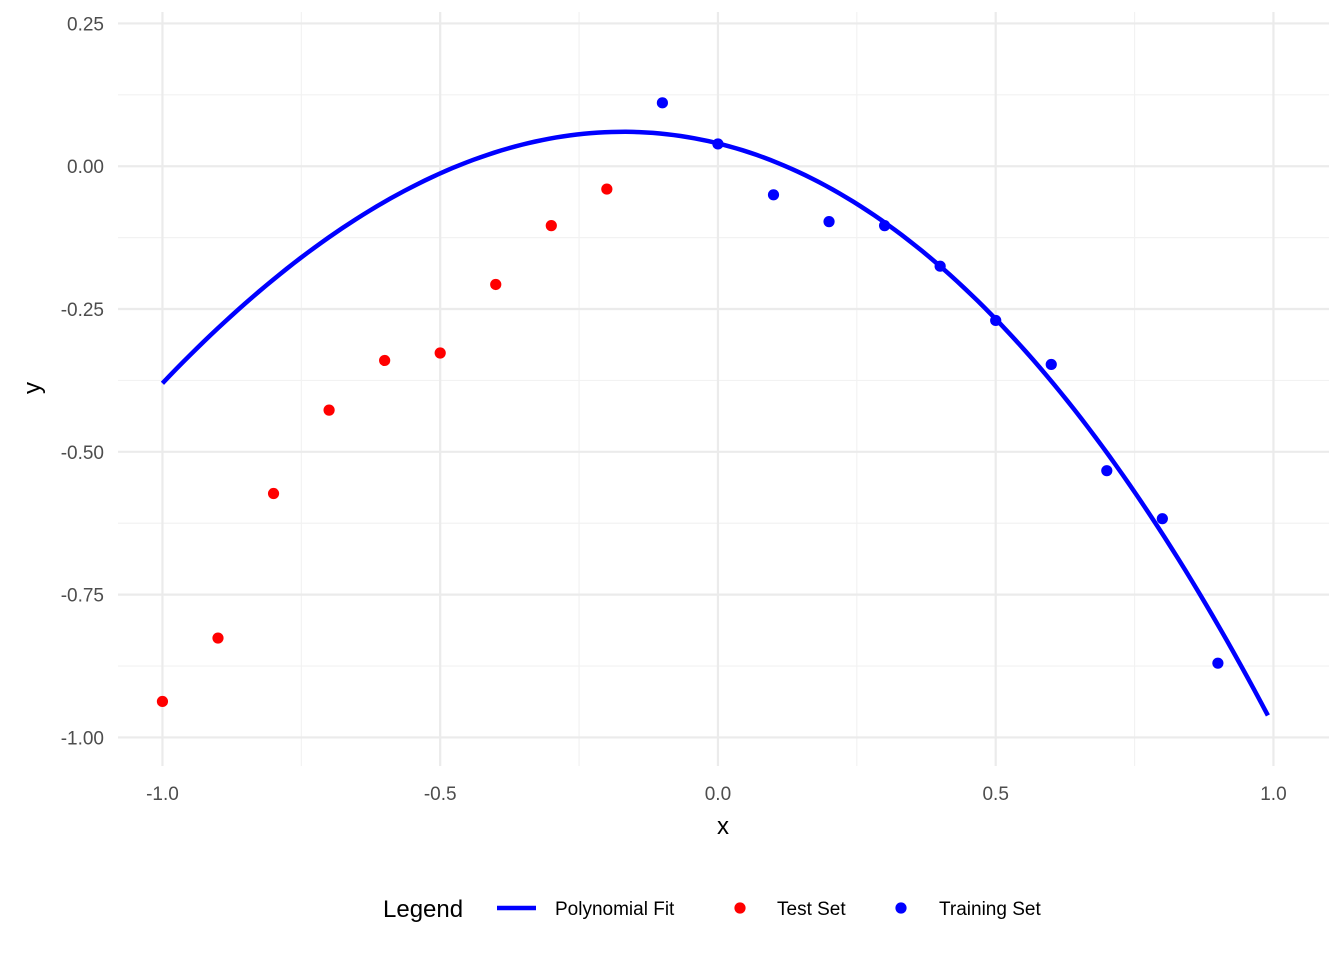  I want to click on x-tick-label: -0.5, so click(440, 794).